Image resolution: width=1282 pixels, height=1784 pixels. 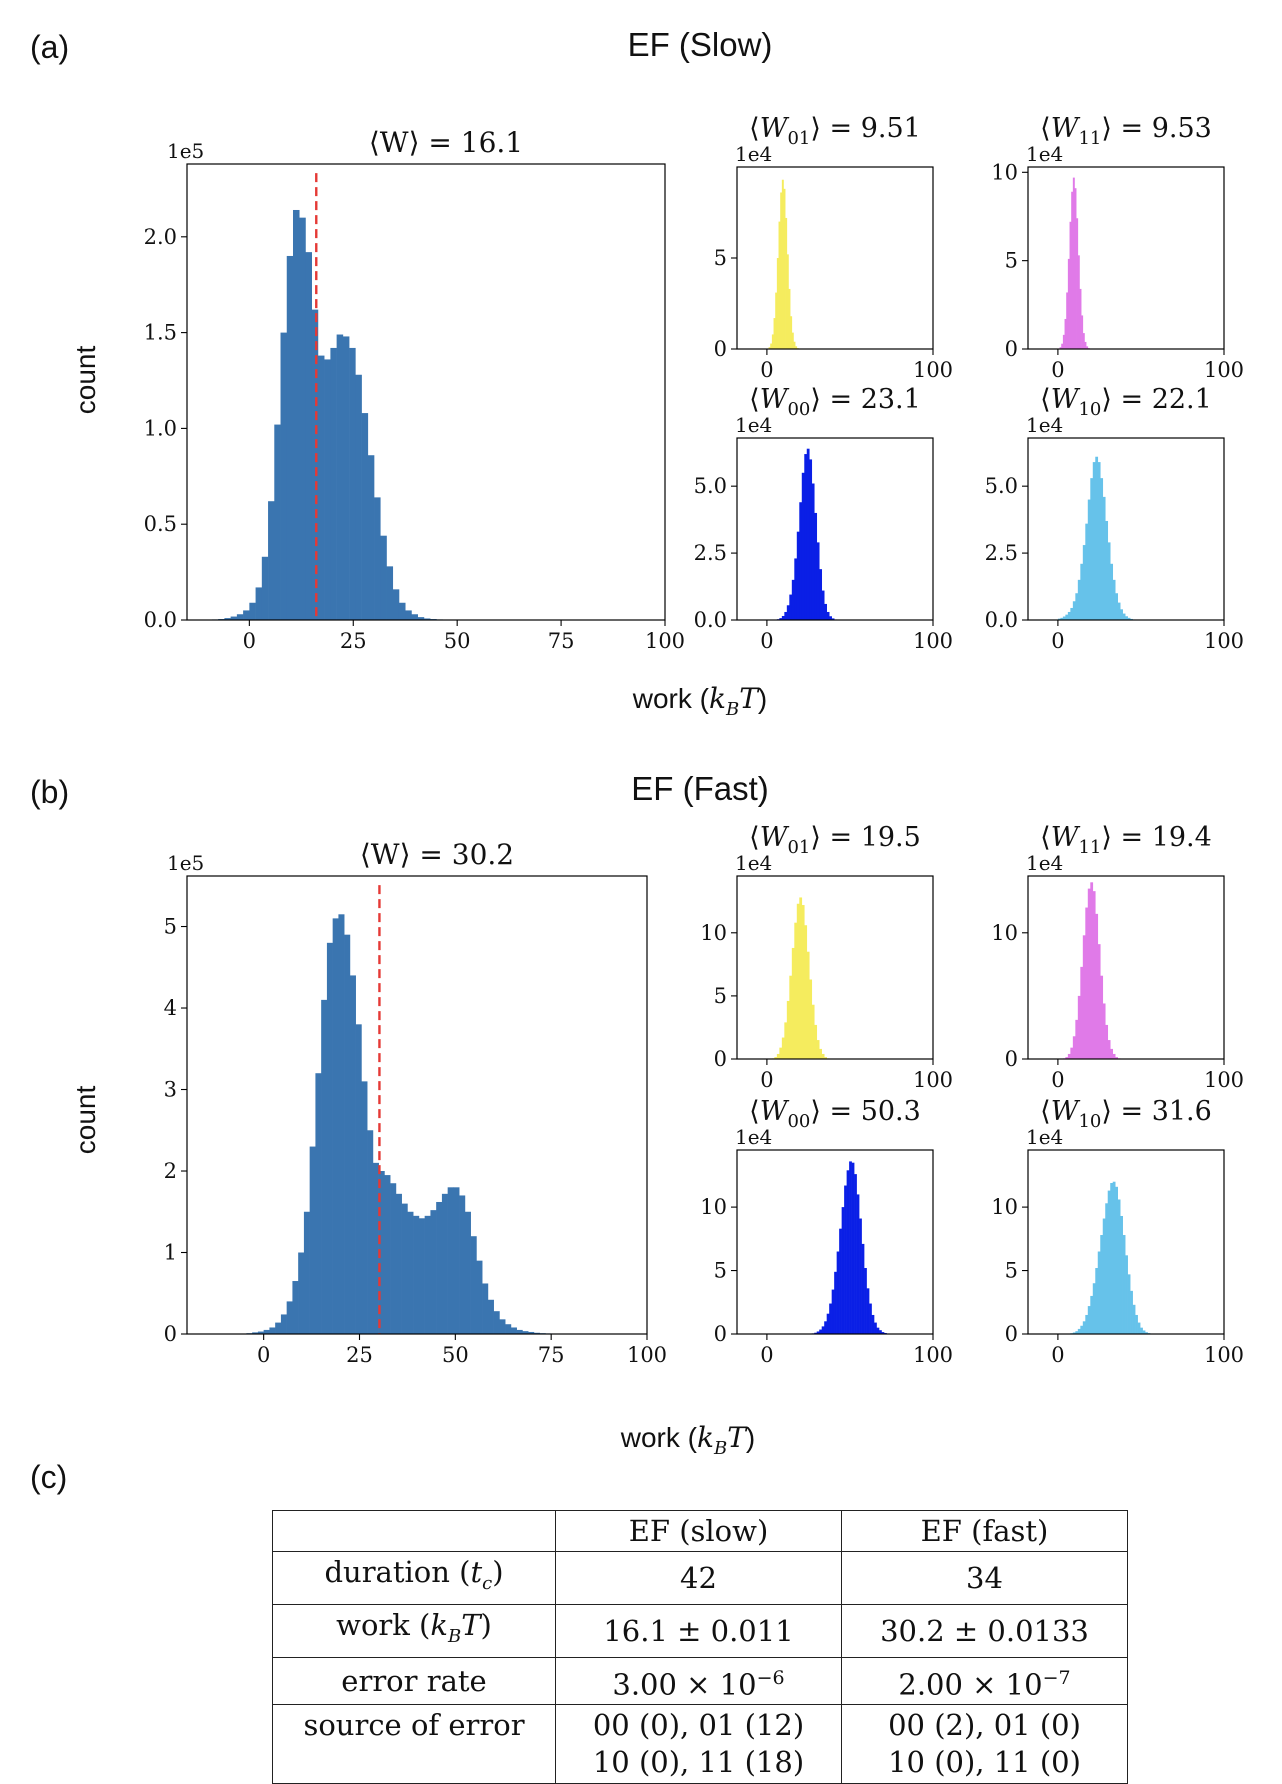 I want to click on subplot-title: ⟨W10⟩ = 22.1, so click(x=1126, y=402).